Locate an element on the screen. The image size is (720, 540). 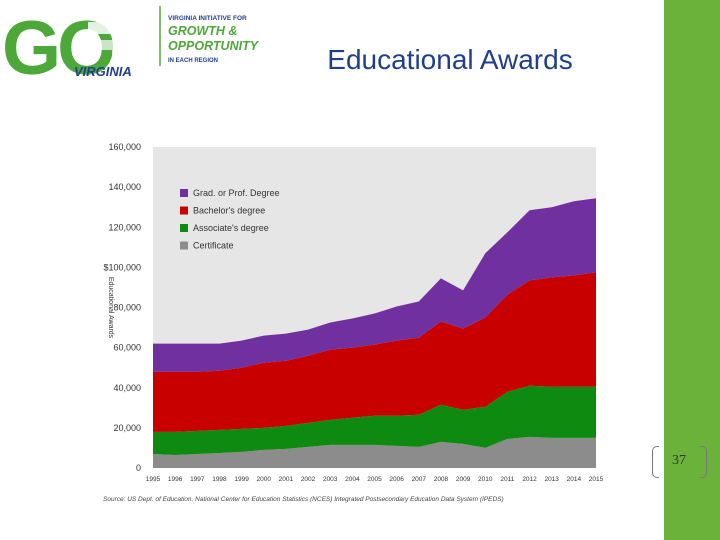
logo-arrow-icon is located at coordinates (111, 35).